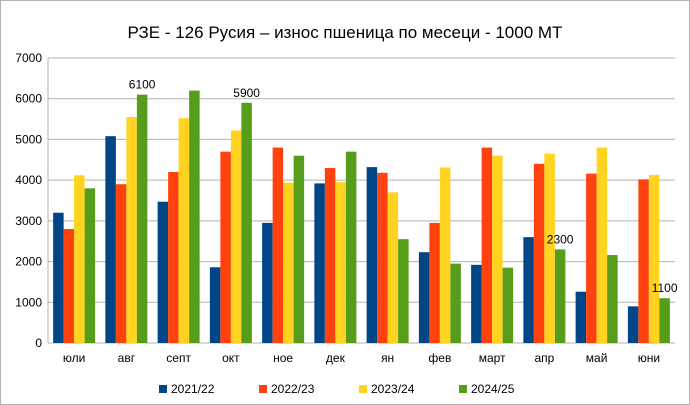 The image size is (690, 405). Describe the element at coordinates (361, 358) in the screenshot. I see `x-axis-categories: юли авг септ окт ное дек ян фев март апр май юни` at that location.